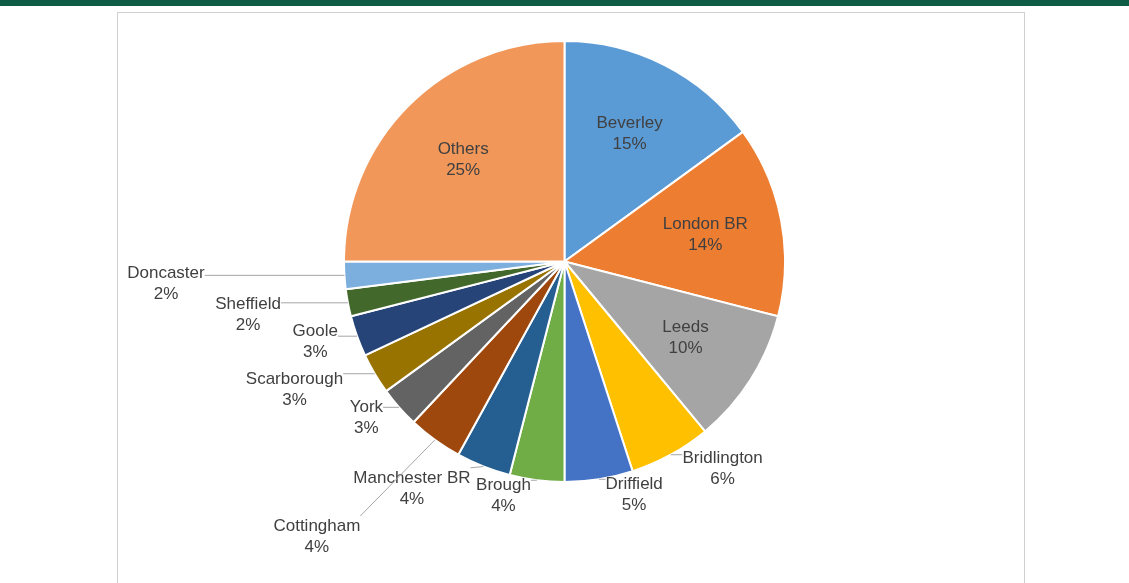 The image size is (1129, 583). What do you see at coordinates (463, 149) in the screenshot?
I see `slice-label: Others` at bounding box center [463, 149].